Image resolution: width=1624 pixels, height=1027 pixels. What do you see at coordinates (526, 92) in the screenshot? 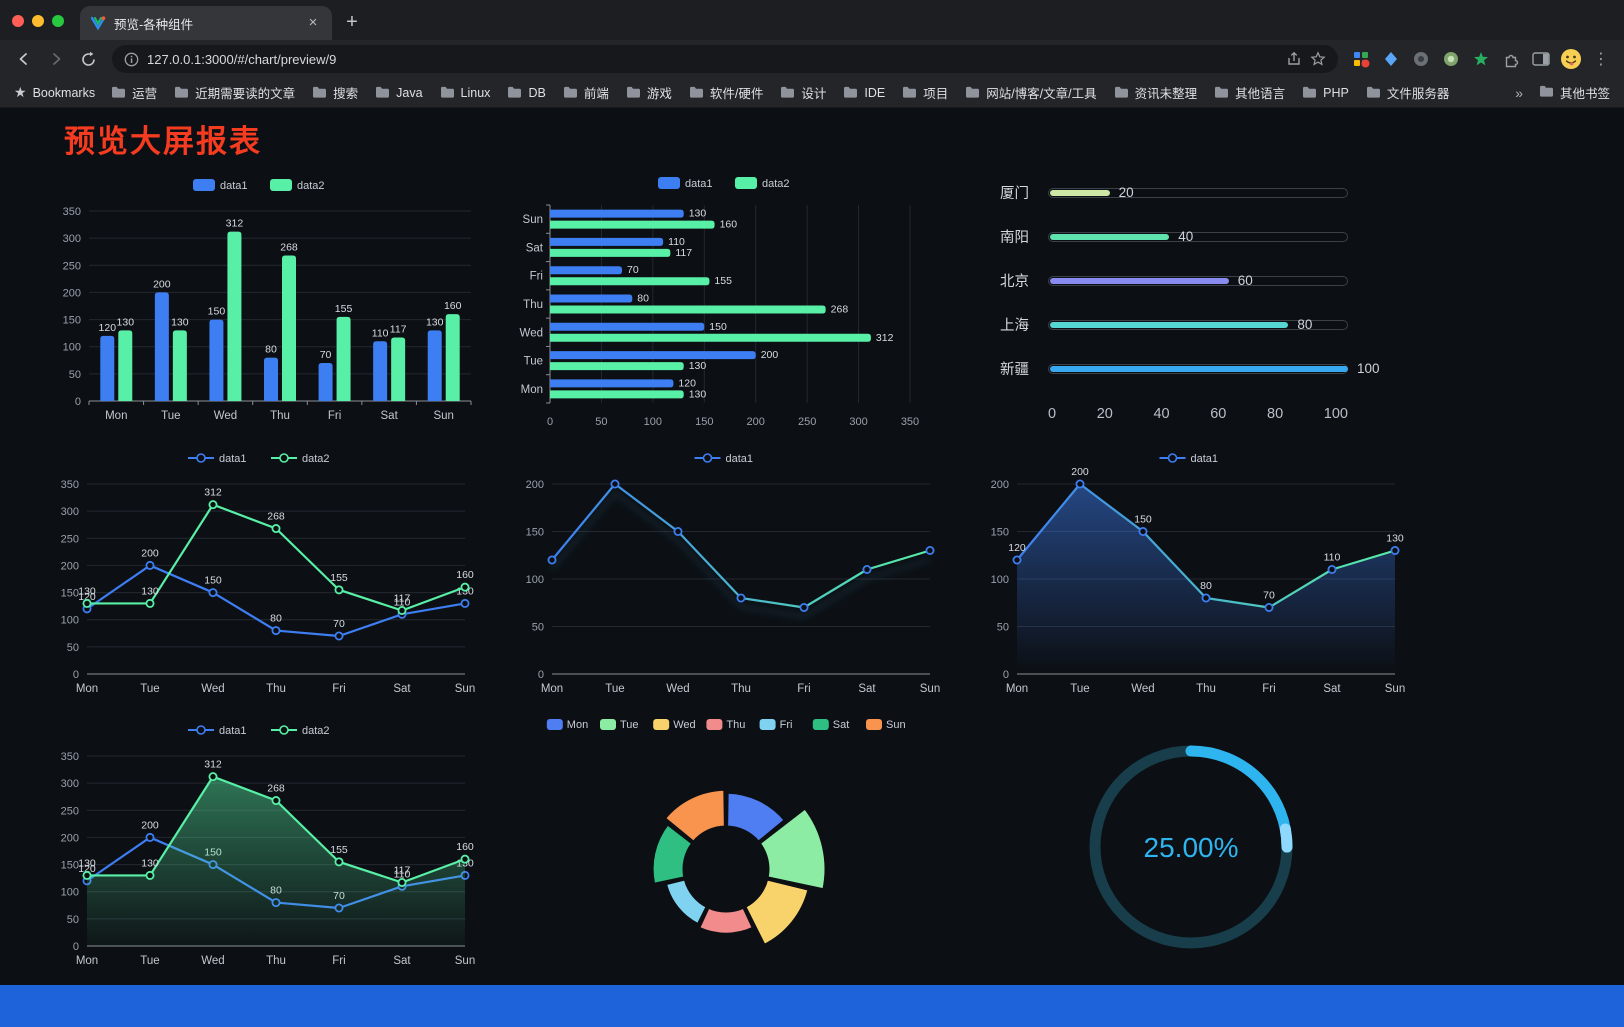
I see `bookmark-folder: DB` at bounding box center [526, 92].